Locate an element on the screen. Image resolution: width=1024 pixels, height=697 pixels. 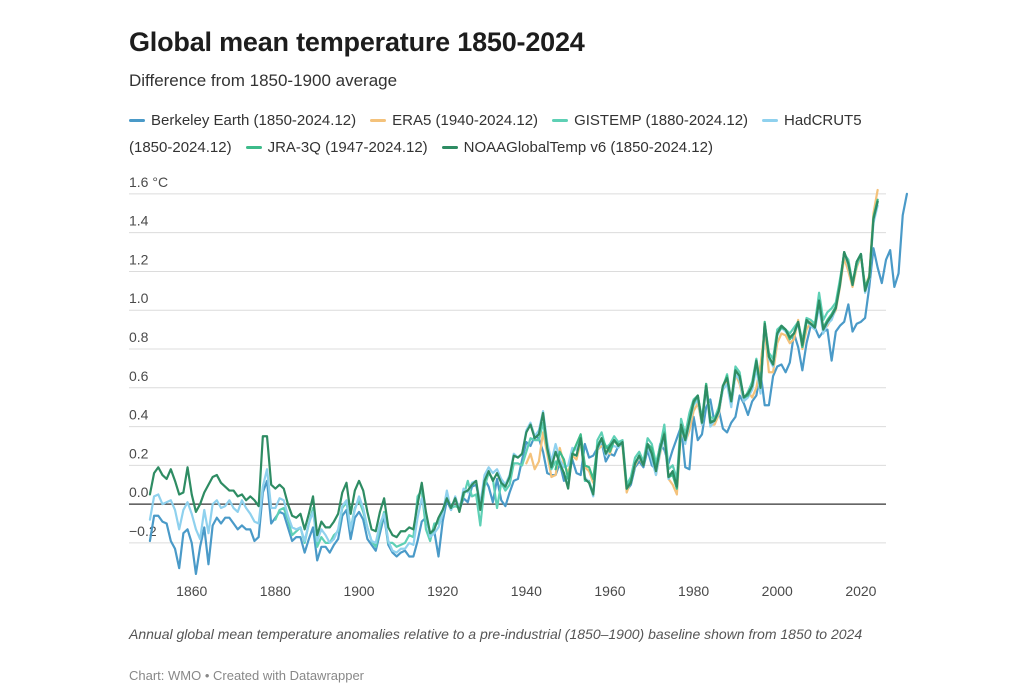
x-tick-label: 1960 is located at coordinates (609, 591).